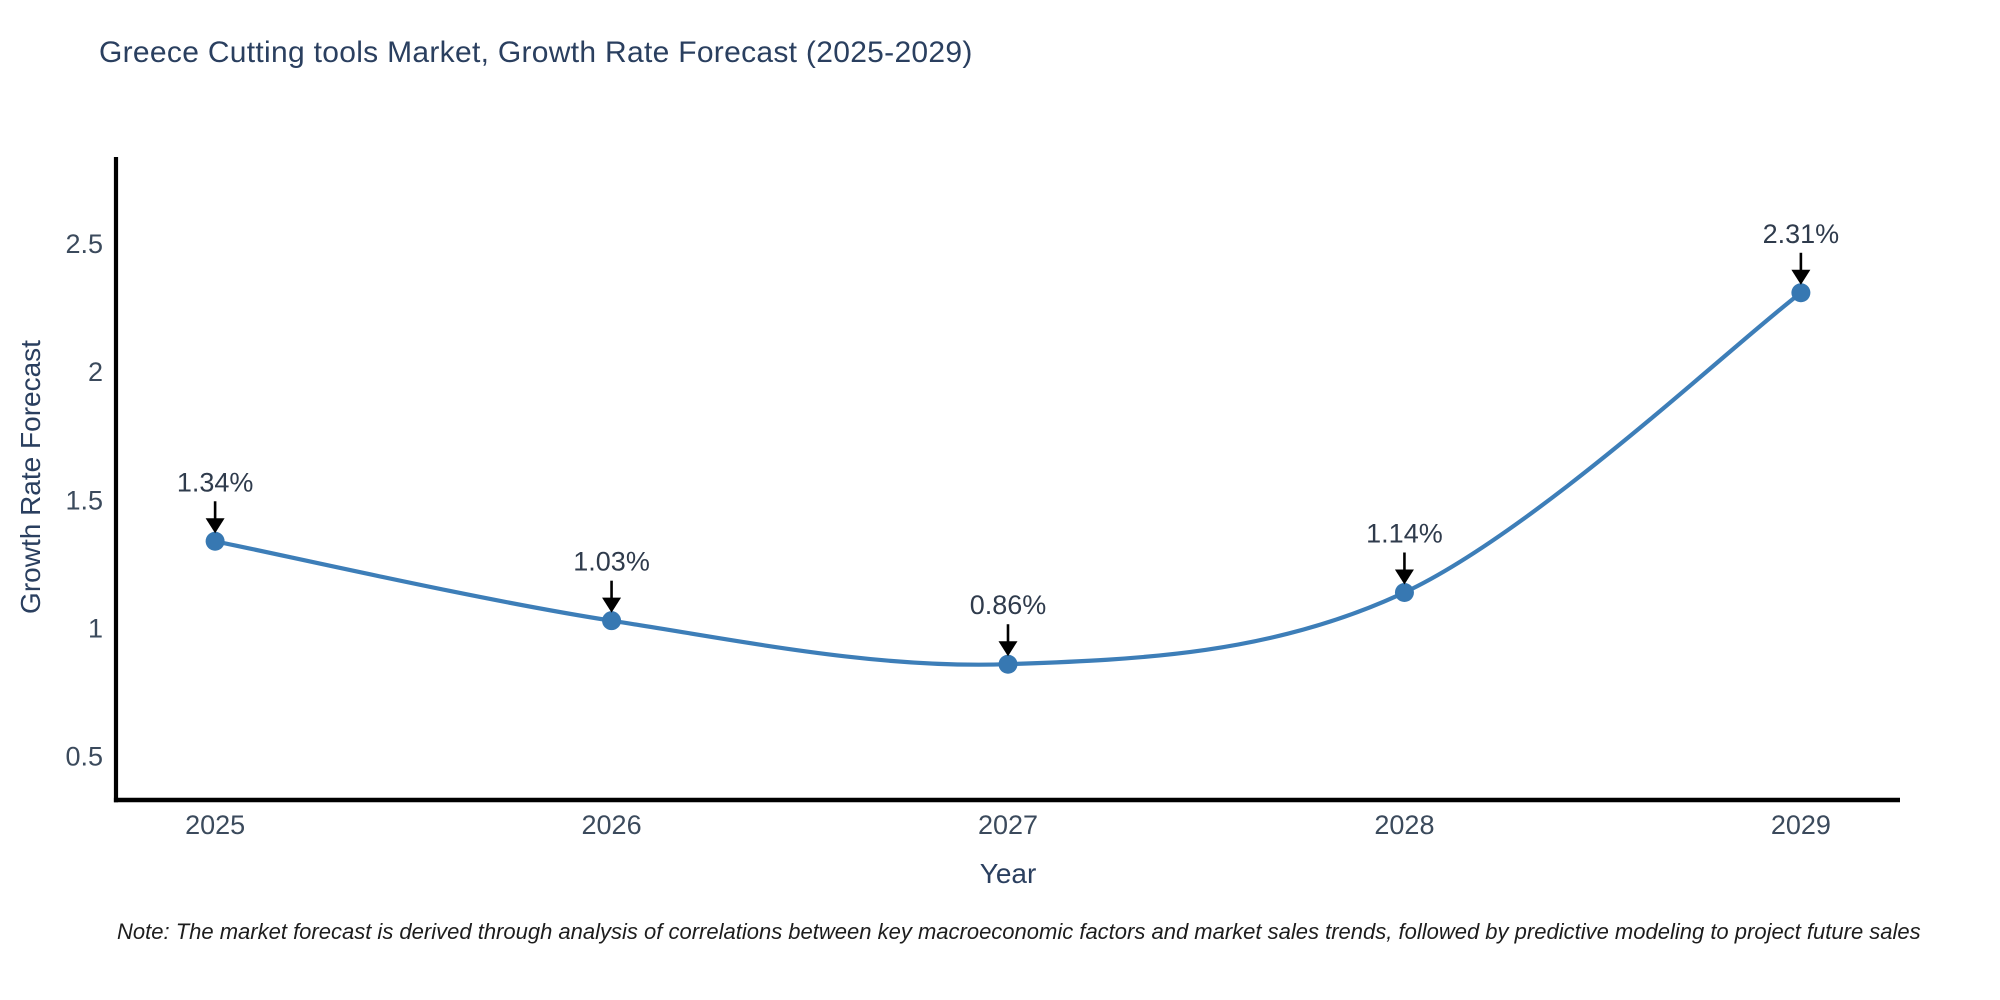 Image resolution: width=2000 pixels, height=1000 pixels. What do you see at coordinates (1008, 605) in the screenshot?
I see `data-point-label: 0.86%` at bounding box center [1008, 605].